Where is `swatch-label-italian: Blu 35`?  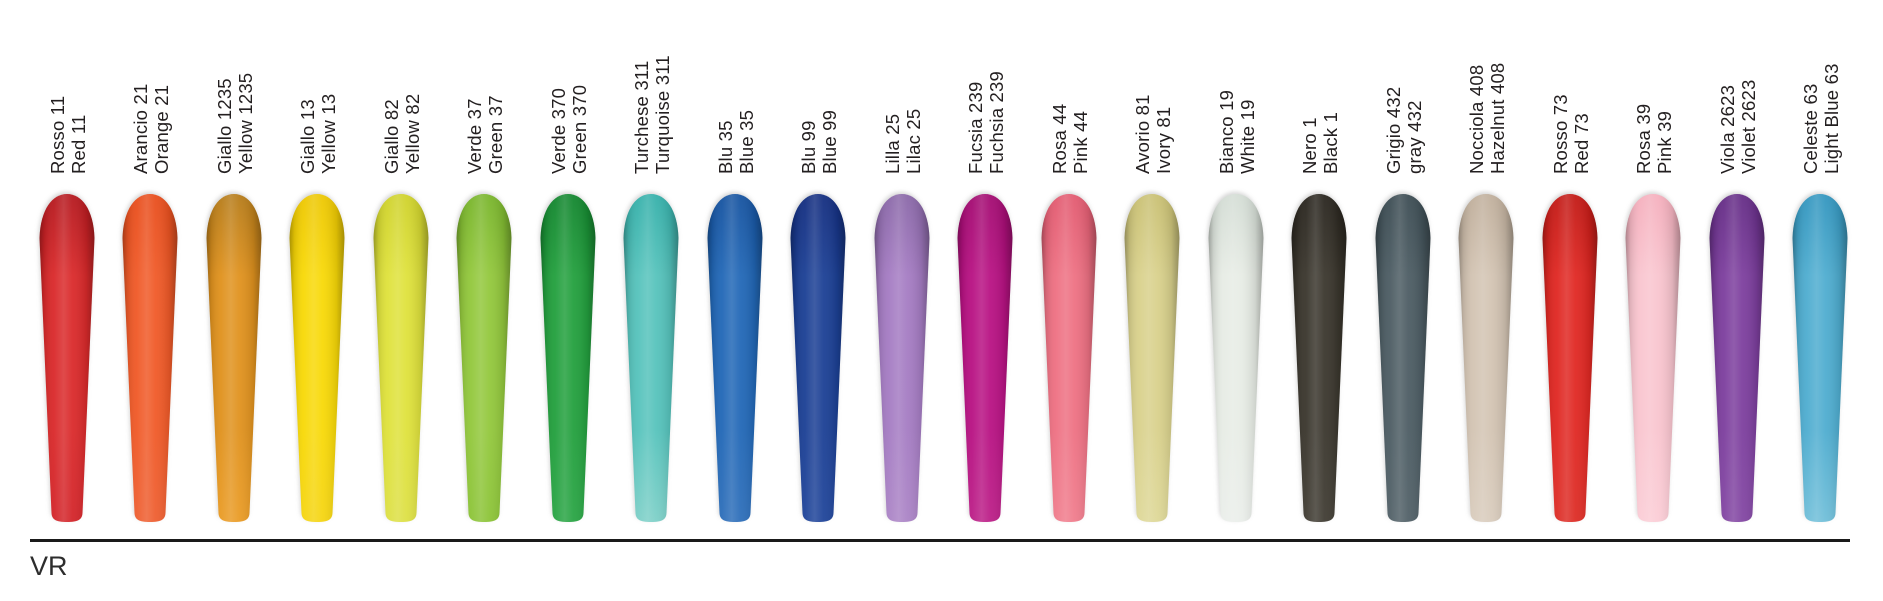 swatch-label-italian: Blu 35 is located at coordinates (725, 147).